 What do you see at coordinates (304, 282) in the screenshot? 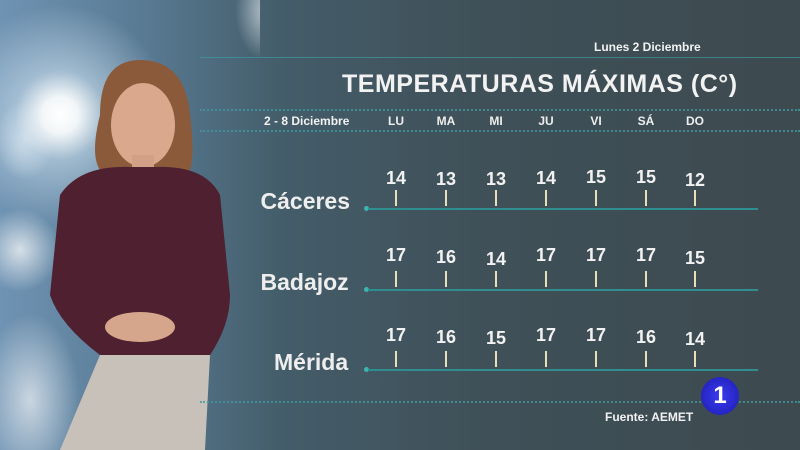
I see `city-label: Badajoz` at bounding box center [304, 282].